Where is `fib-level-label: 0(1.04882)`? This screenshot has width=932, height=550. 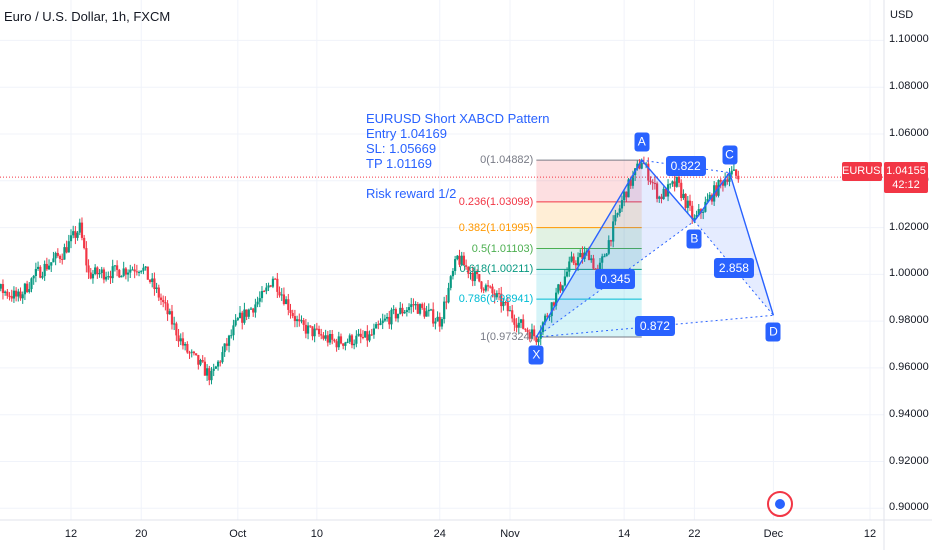 fib-level-label: 0(1.04882) is located at coordinates (507, 160).